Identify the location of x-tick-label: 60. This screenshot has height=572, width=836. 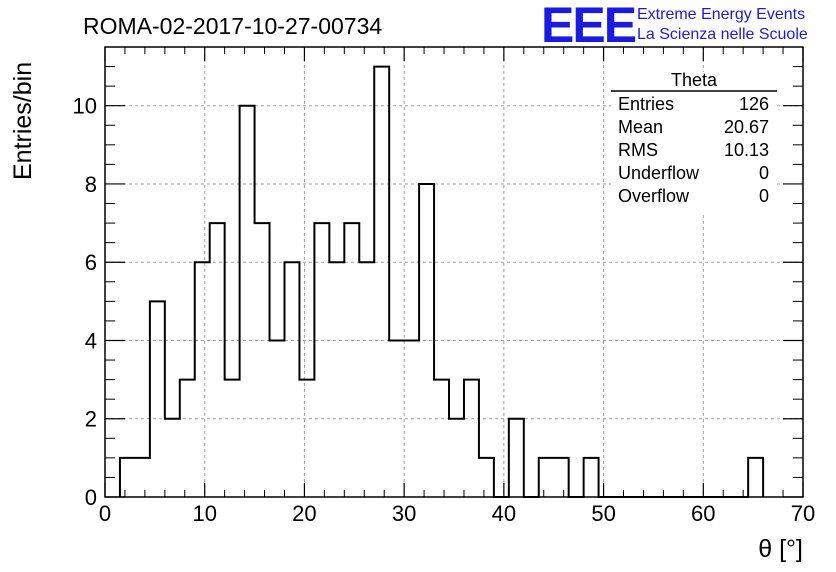
(703, 513).